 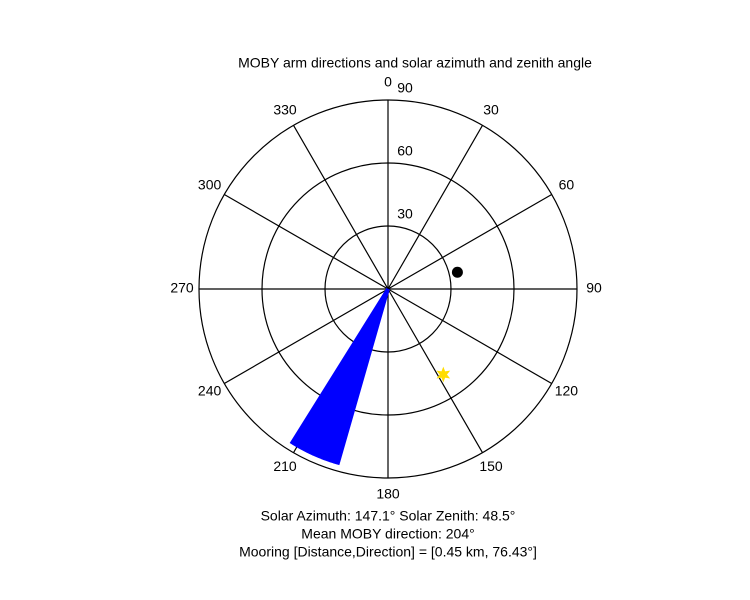 What do you see at coordinates (285, 109) in the screenshot?
I see `theta-tick-label: 330` at bounding box center [285, 109].